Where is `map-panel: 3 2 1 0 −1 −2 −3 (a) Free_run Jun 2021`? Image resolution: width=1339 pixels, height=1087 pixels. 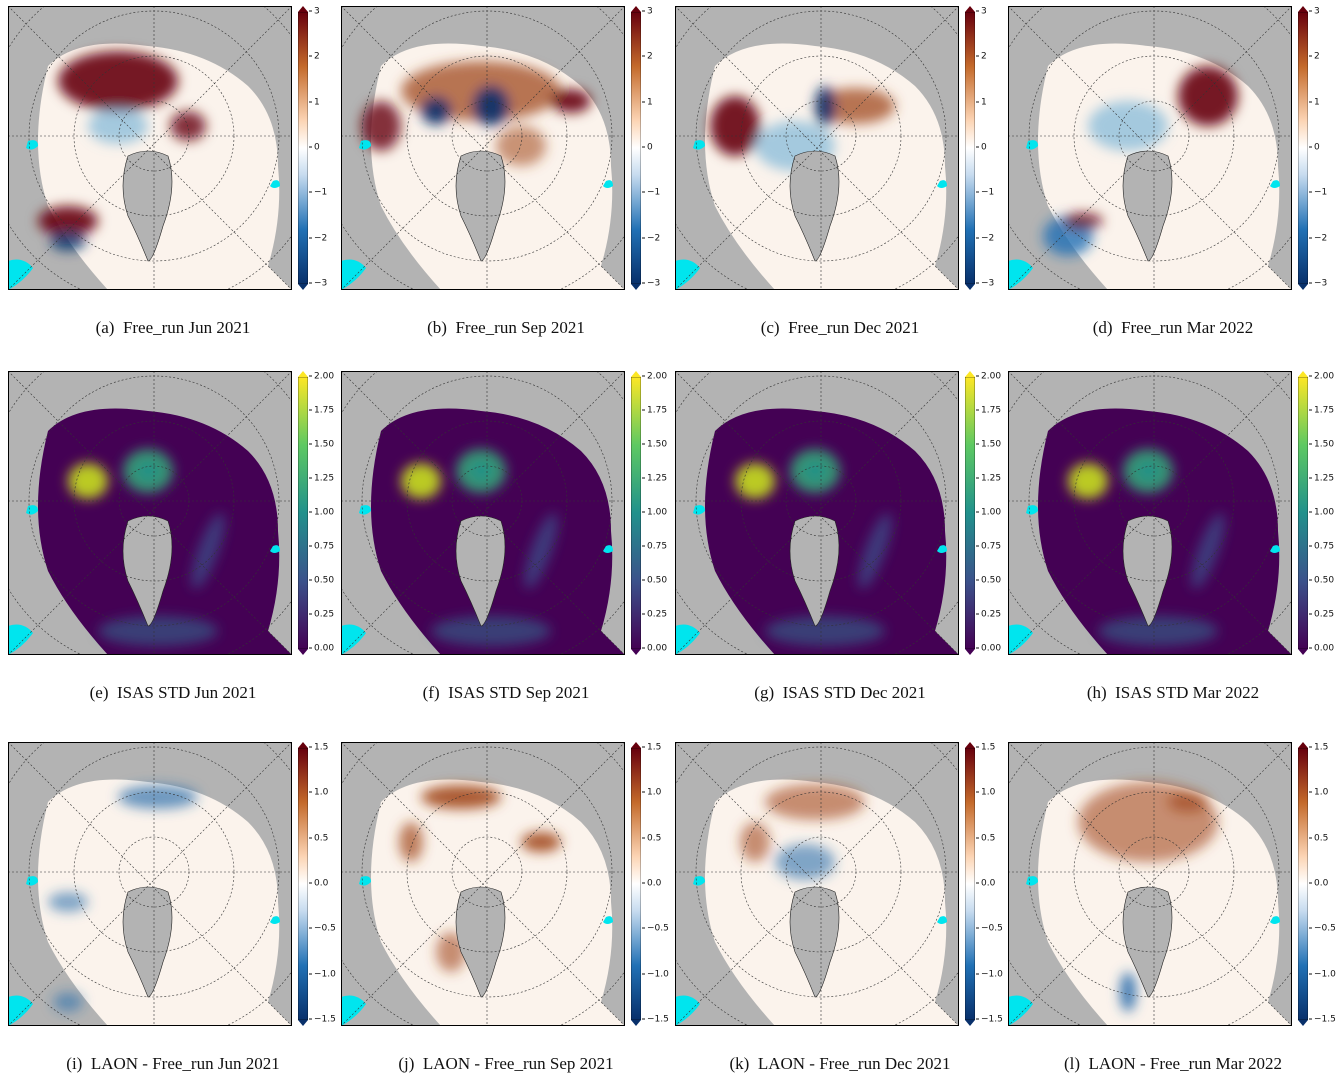
map-panel: 3 2 1 0 −1 −2 −3 (a) Free_run Jun 2021 is located at coordinates (173, 178).